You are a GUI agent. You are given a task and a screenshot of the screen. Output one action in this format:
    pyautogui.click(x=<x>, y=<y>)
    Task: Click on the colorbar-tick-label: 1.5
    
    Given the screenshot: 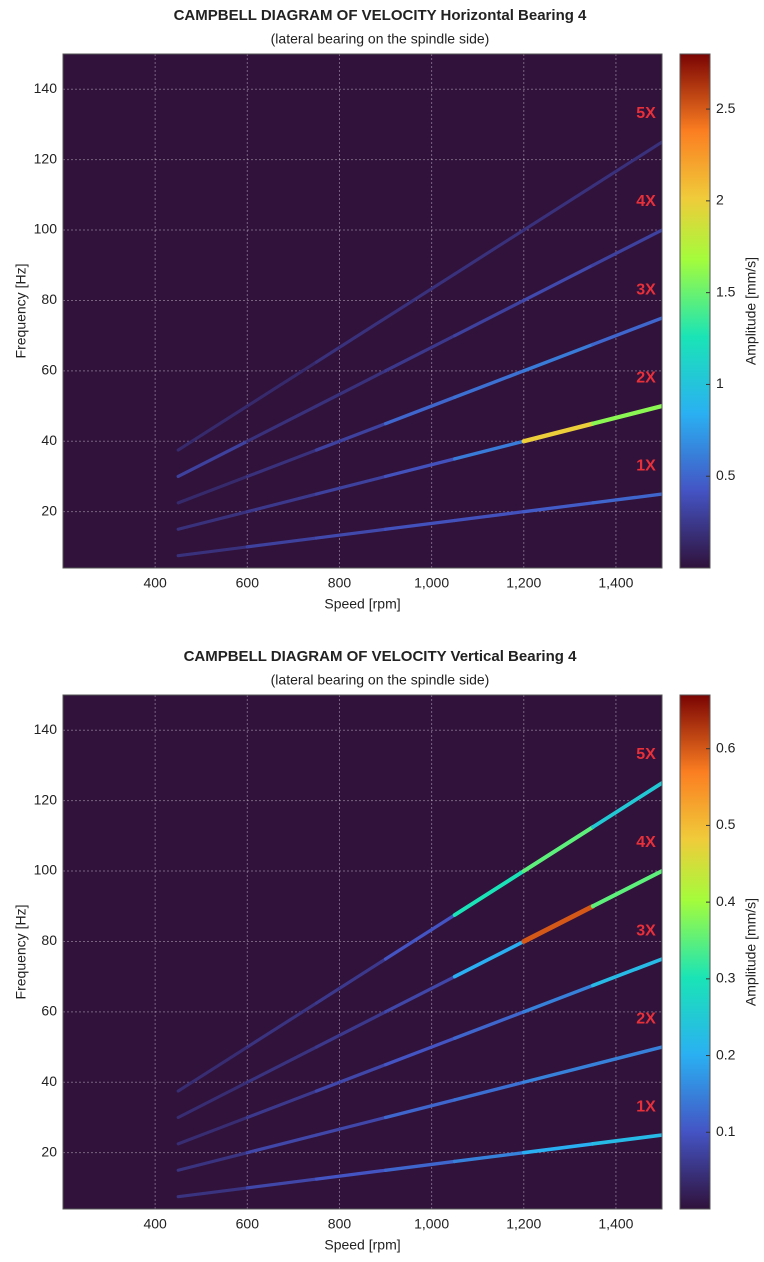 What is the action you would take?
    pyautogui.click(x=726, y=291)
    